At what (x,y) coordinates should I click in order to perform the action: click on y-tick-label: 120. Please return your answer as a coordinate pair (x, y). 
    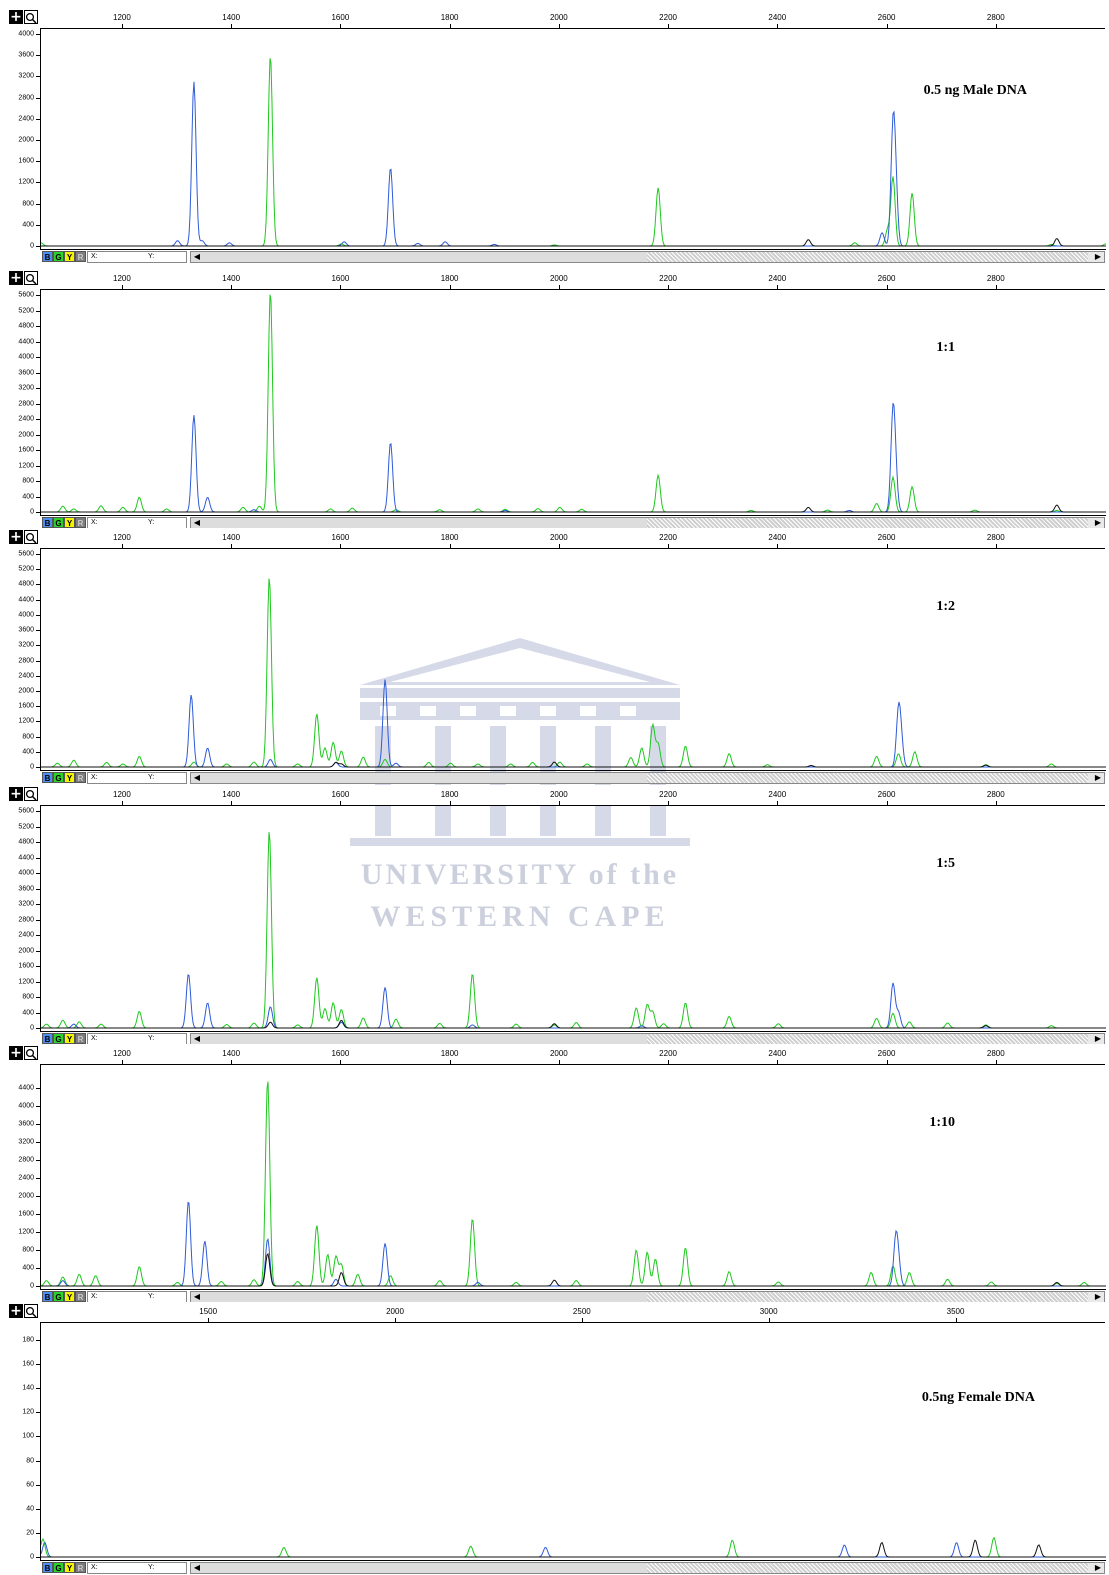
    Looking at the image, I should click on (28, 1412).